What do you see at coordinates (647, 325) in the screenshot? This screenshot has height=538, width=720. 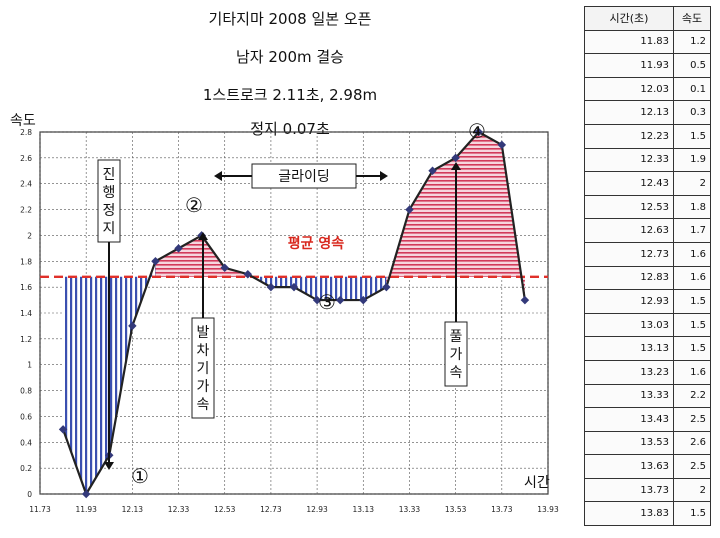 I see `table-row: 13.03 1.5` at bounding box center [647, 325].